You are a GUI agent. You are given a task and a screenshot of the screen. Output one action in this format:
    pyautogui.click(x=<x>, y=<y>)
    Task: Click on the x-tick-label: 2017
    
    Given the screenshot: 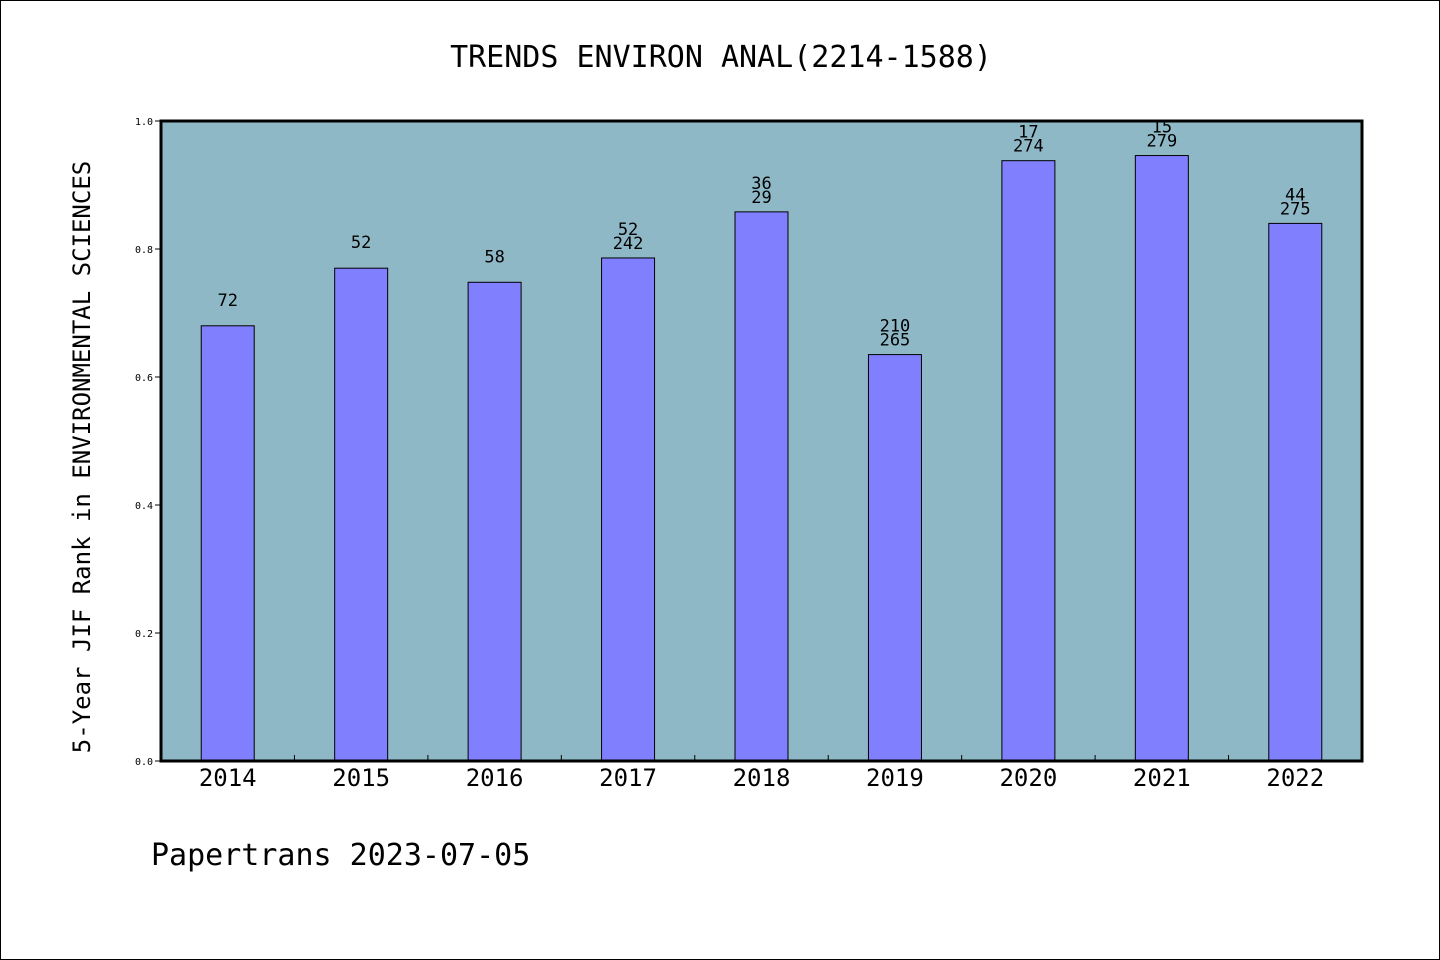 What is the action you would take?
    pyautogui.click(x=628, y=778)
    